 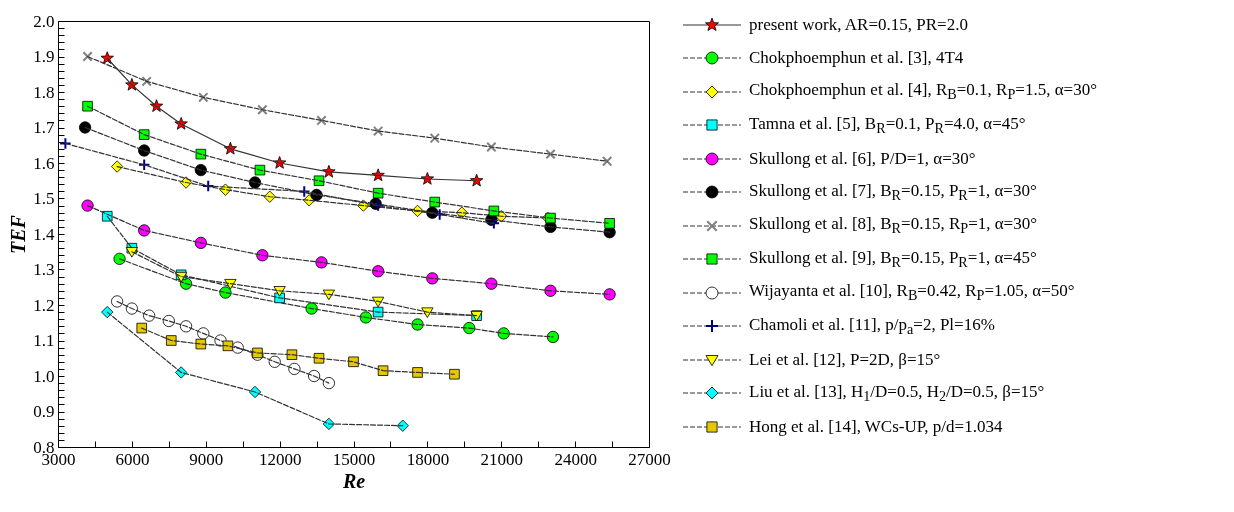 What do you see at coordinates (44, 411) in the screenshot?
I see `y-tick-label: 0.9` at bounding box center [44, 411].